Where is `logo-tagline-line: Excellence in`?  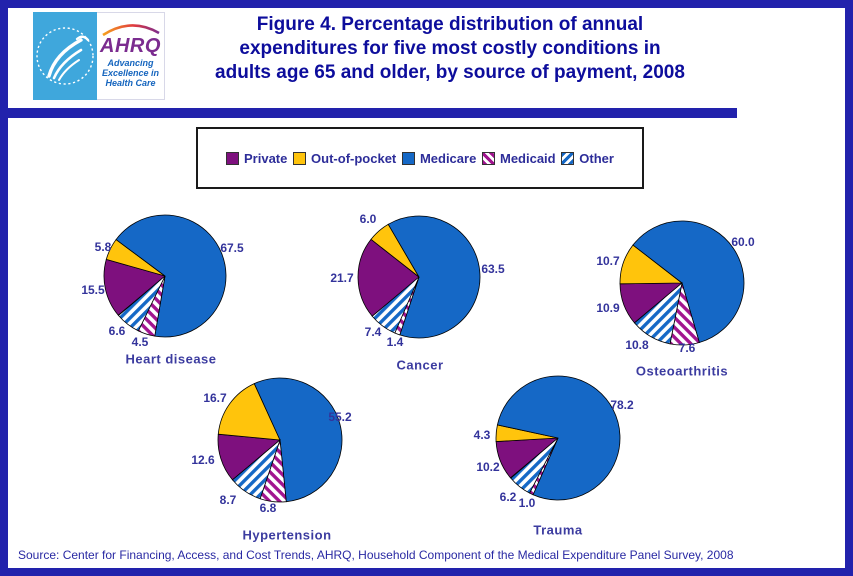 logo-tagline-line: Excellence in is located at coordinates (130, 73).